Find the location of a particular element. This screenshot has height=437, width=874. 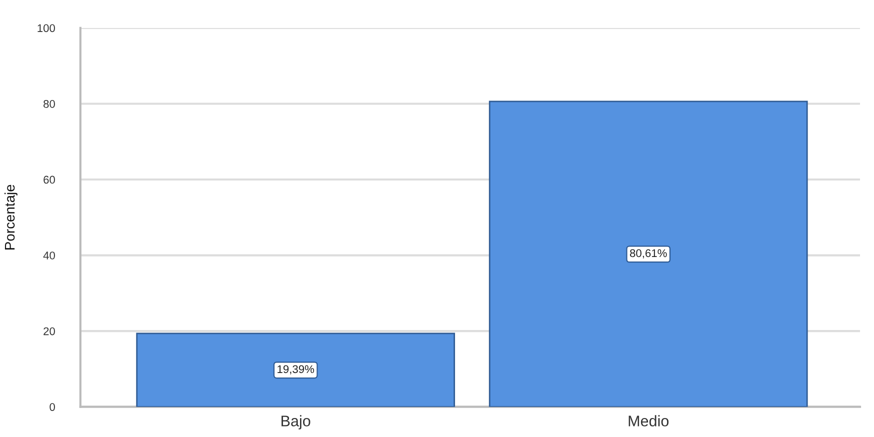

y-tick-label: 60 is located at coordinates (49, 180).